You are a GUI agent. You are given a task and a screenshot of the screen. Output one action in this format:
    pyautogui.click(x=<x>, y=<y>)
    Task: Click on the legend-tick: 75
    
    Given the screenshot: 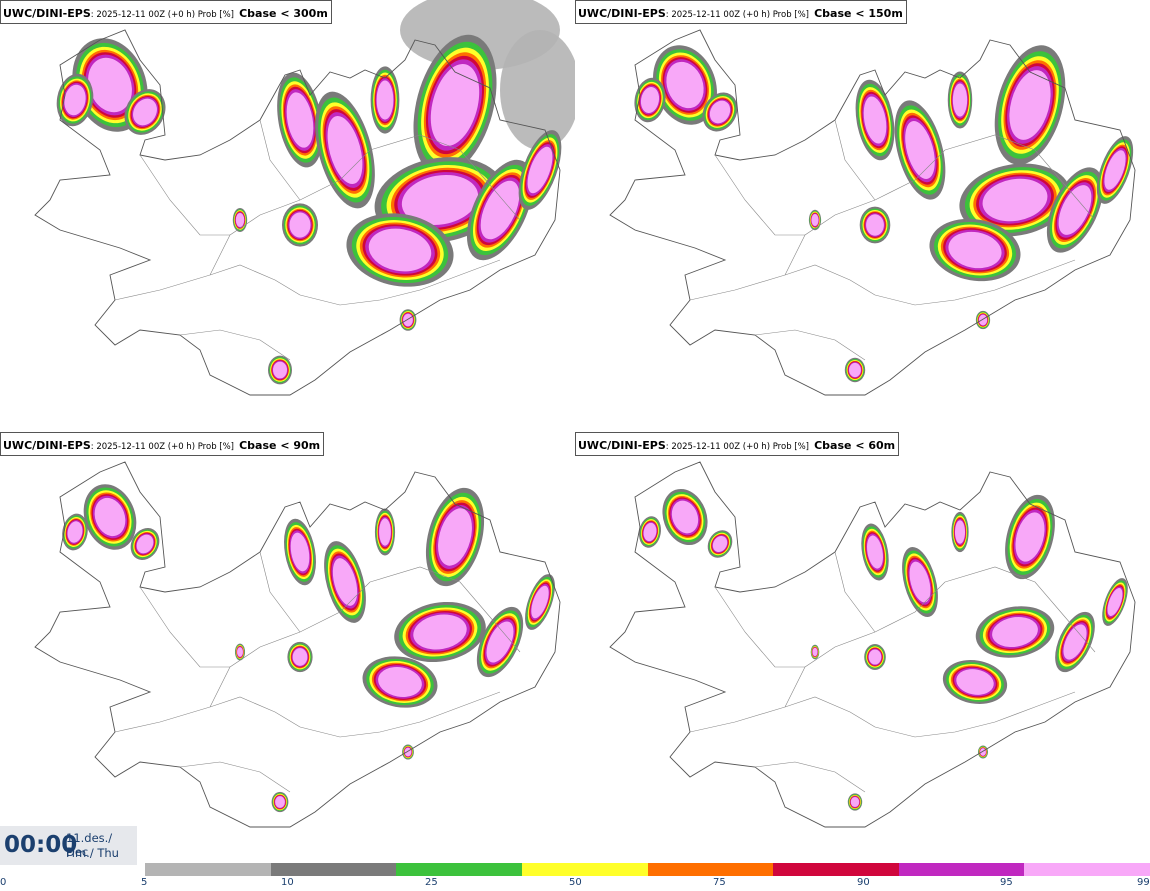 What is the action you would take?
    pyautogui.click(x=719, y=882)
    